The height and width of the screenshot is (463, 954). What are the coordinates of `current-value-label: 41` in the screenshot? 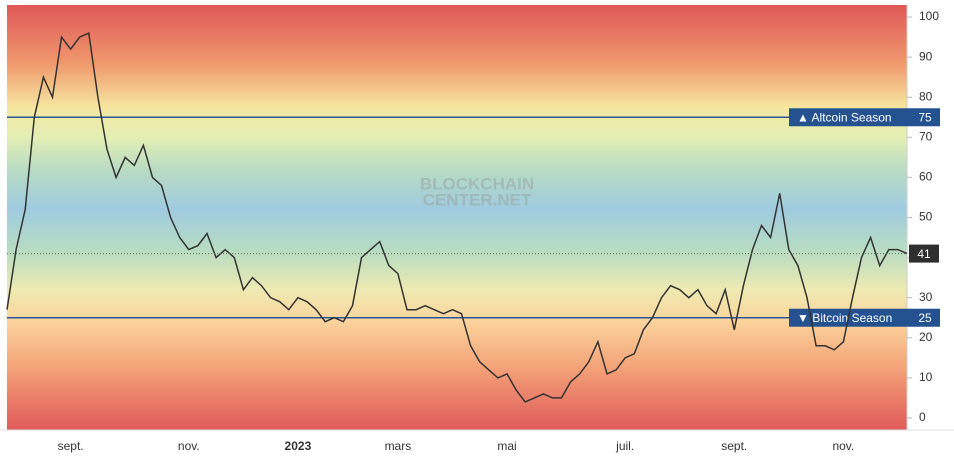 It's located at (924, 254).